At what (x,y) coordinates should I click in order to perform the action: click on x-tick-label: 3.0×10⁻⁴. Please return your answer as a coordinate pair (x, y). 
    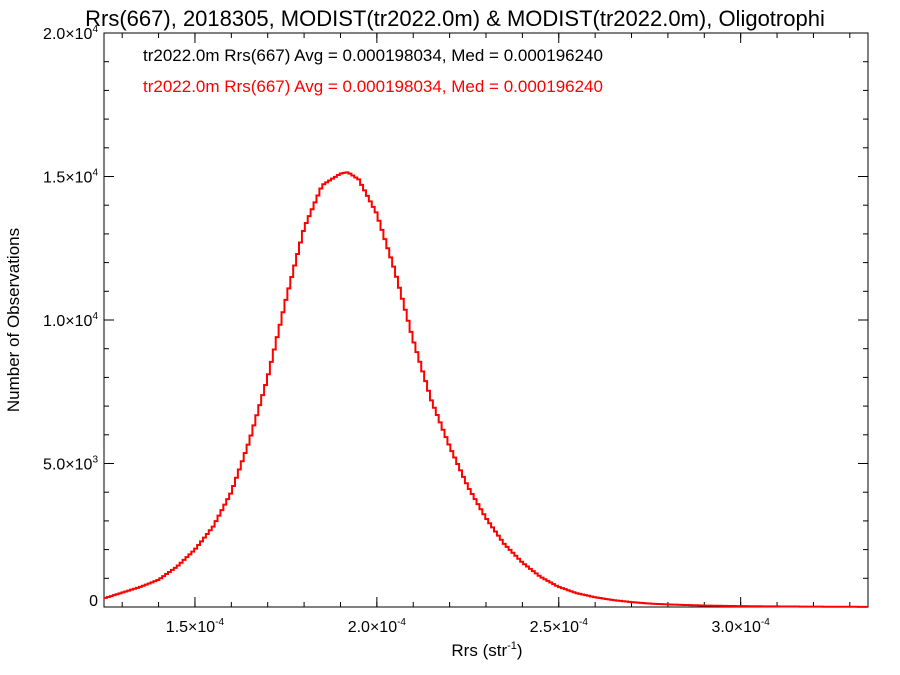
    Looking at the image, I should click on (741, 626).